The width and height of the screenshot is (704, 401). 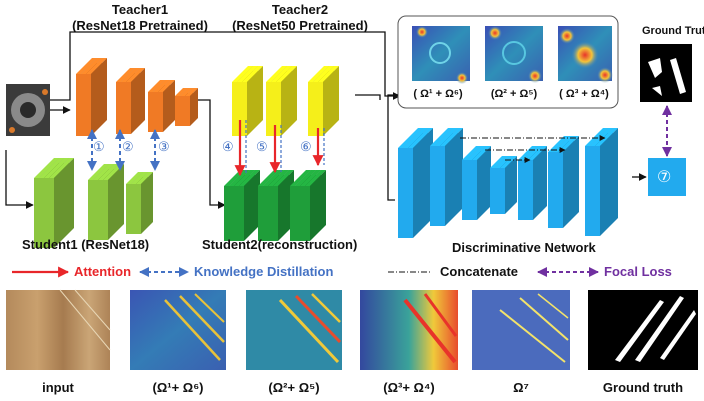 I want to click on heatmap-label-3: ( Ω³ + Ω⁴), so click(x=584, y=94).